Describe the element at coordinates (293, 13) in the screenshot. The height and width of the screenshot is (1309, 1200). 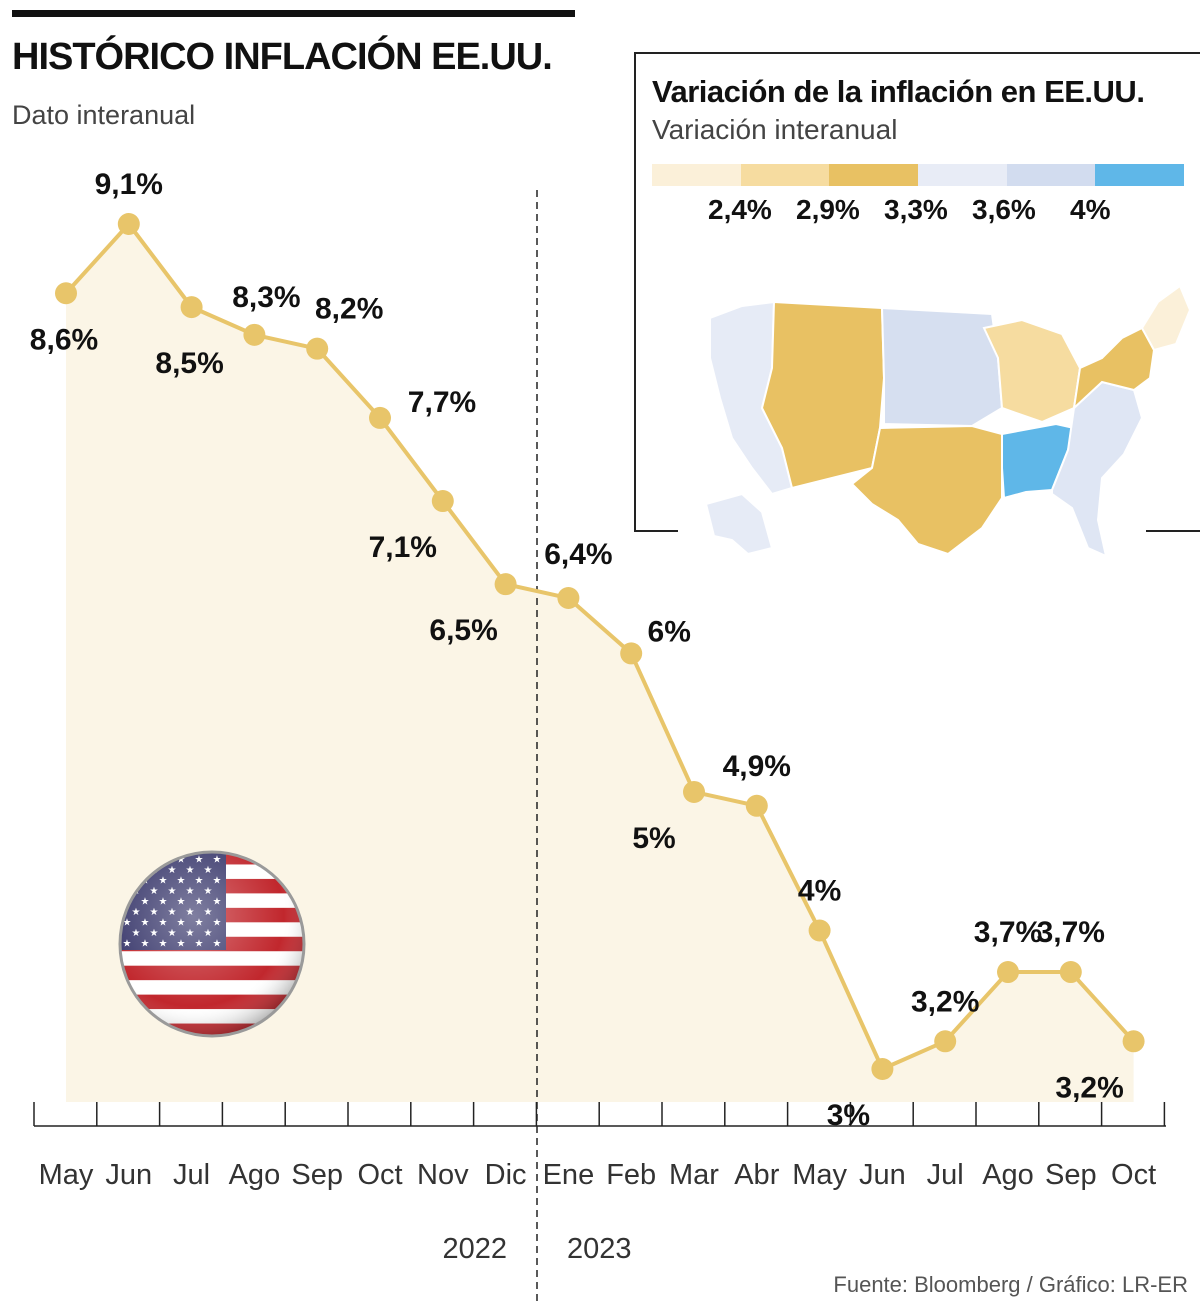
I see `top-rule` at that location.